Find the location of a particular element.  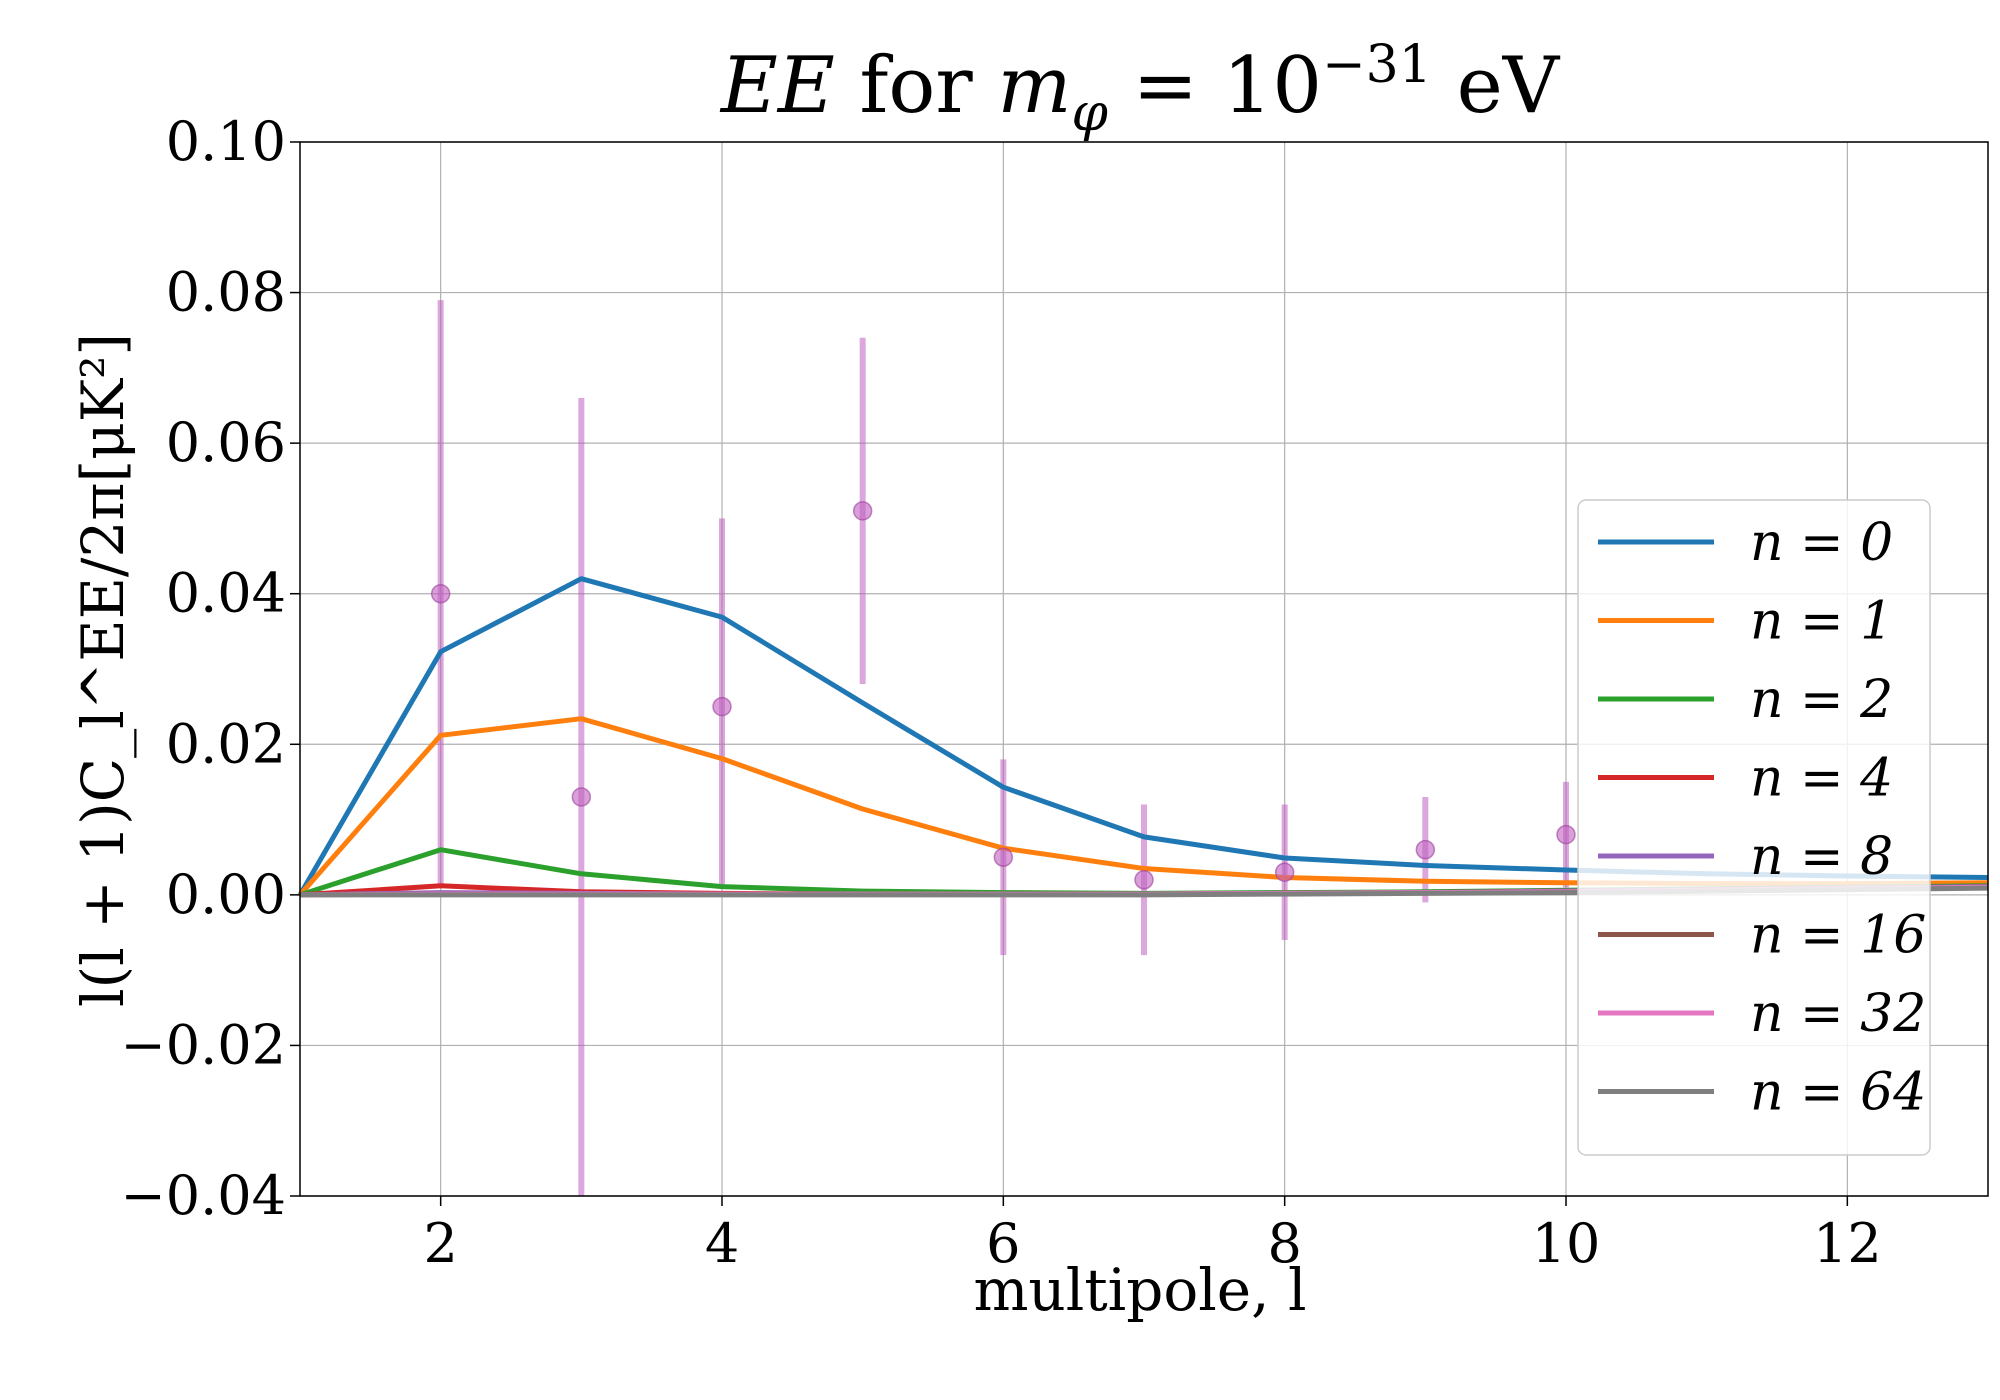

legend-label: n = 32 is located at coordinates (1838, 1014).